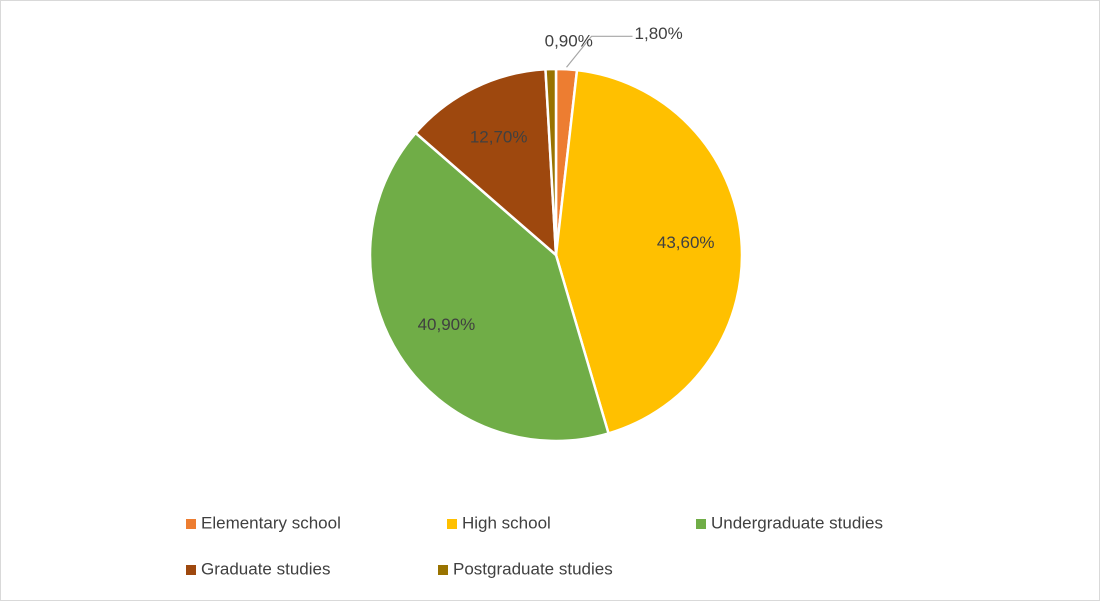 This screenshot has width=1100, height=601. Describe the element at coordinates (506, 522) in the screenshot. I see `legend-label: High school` at that location.